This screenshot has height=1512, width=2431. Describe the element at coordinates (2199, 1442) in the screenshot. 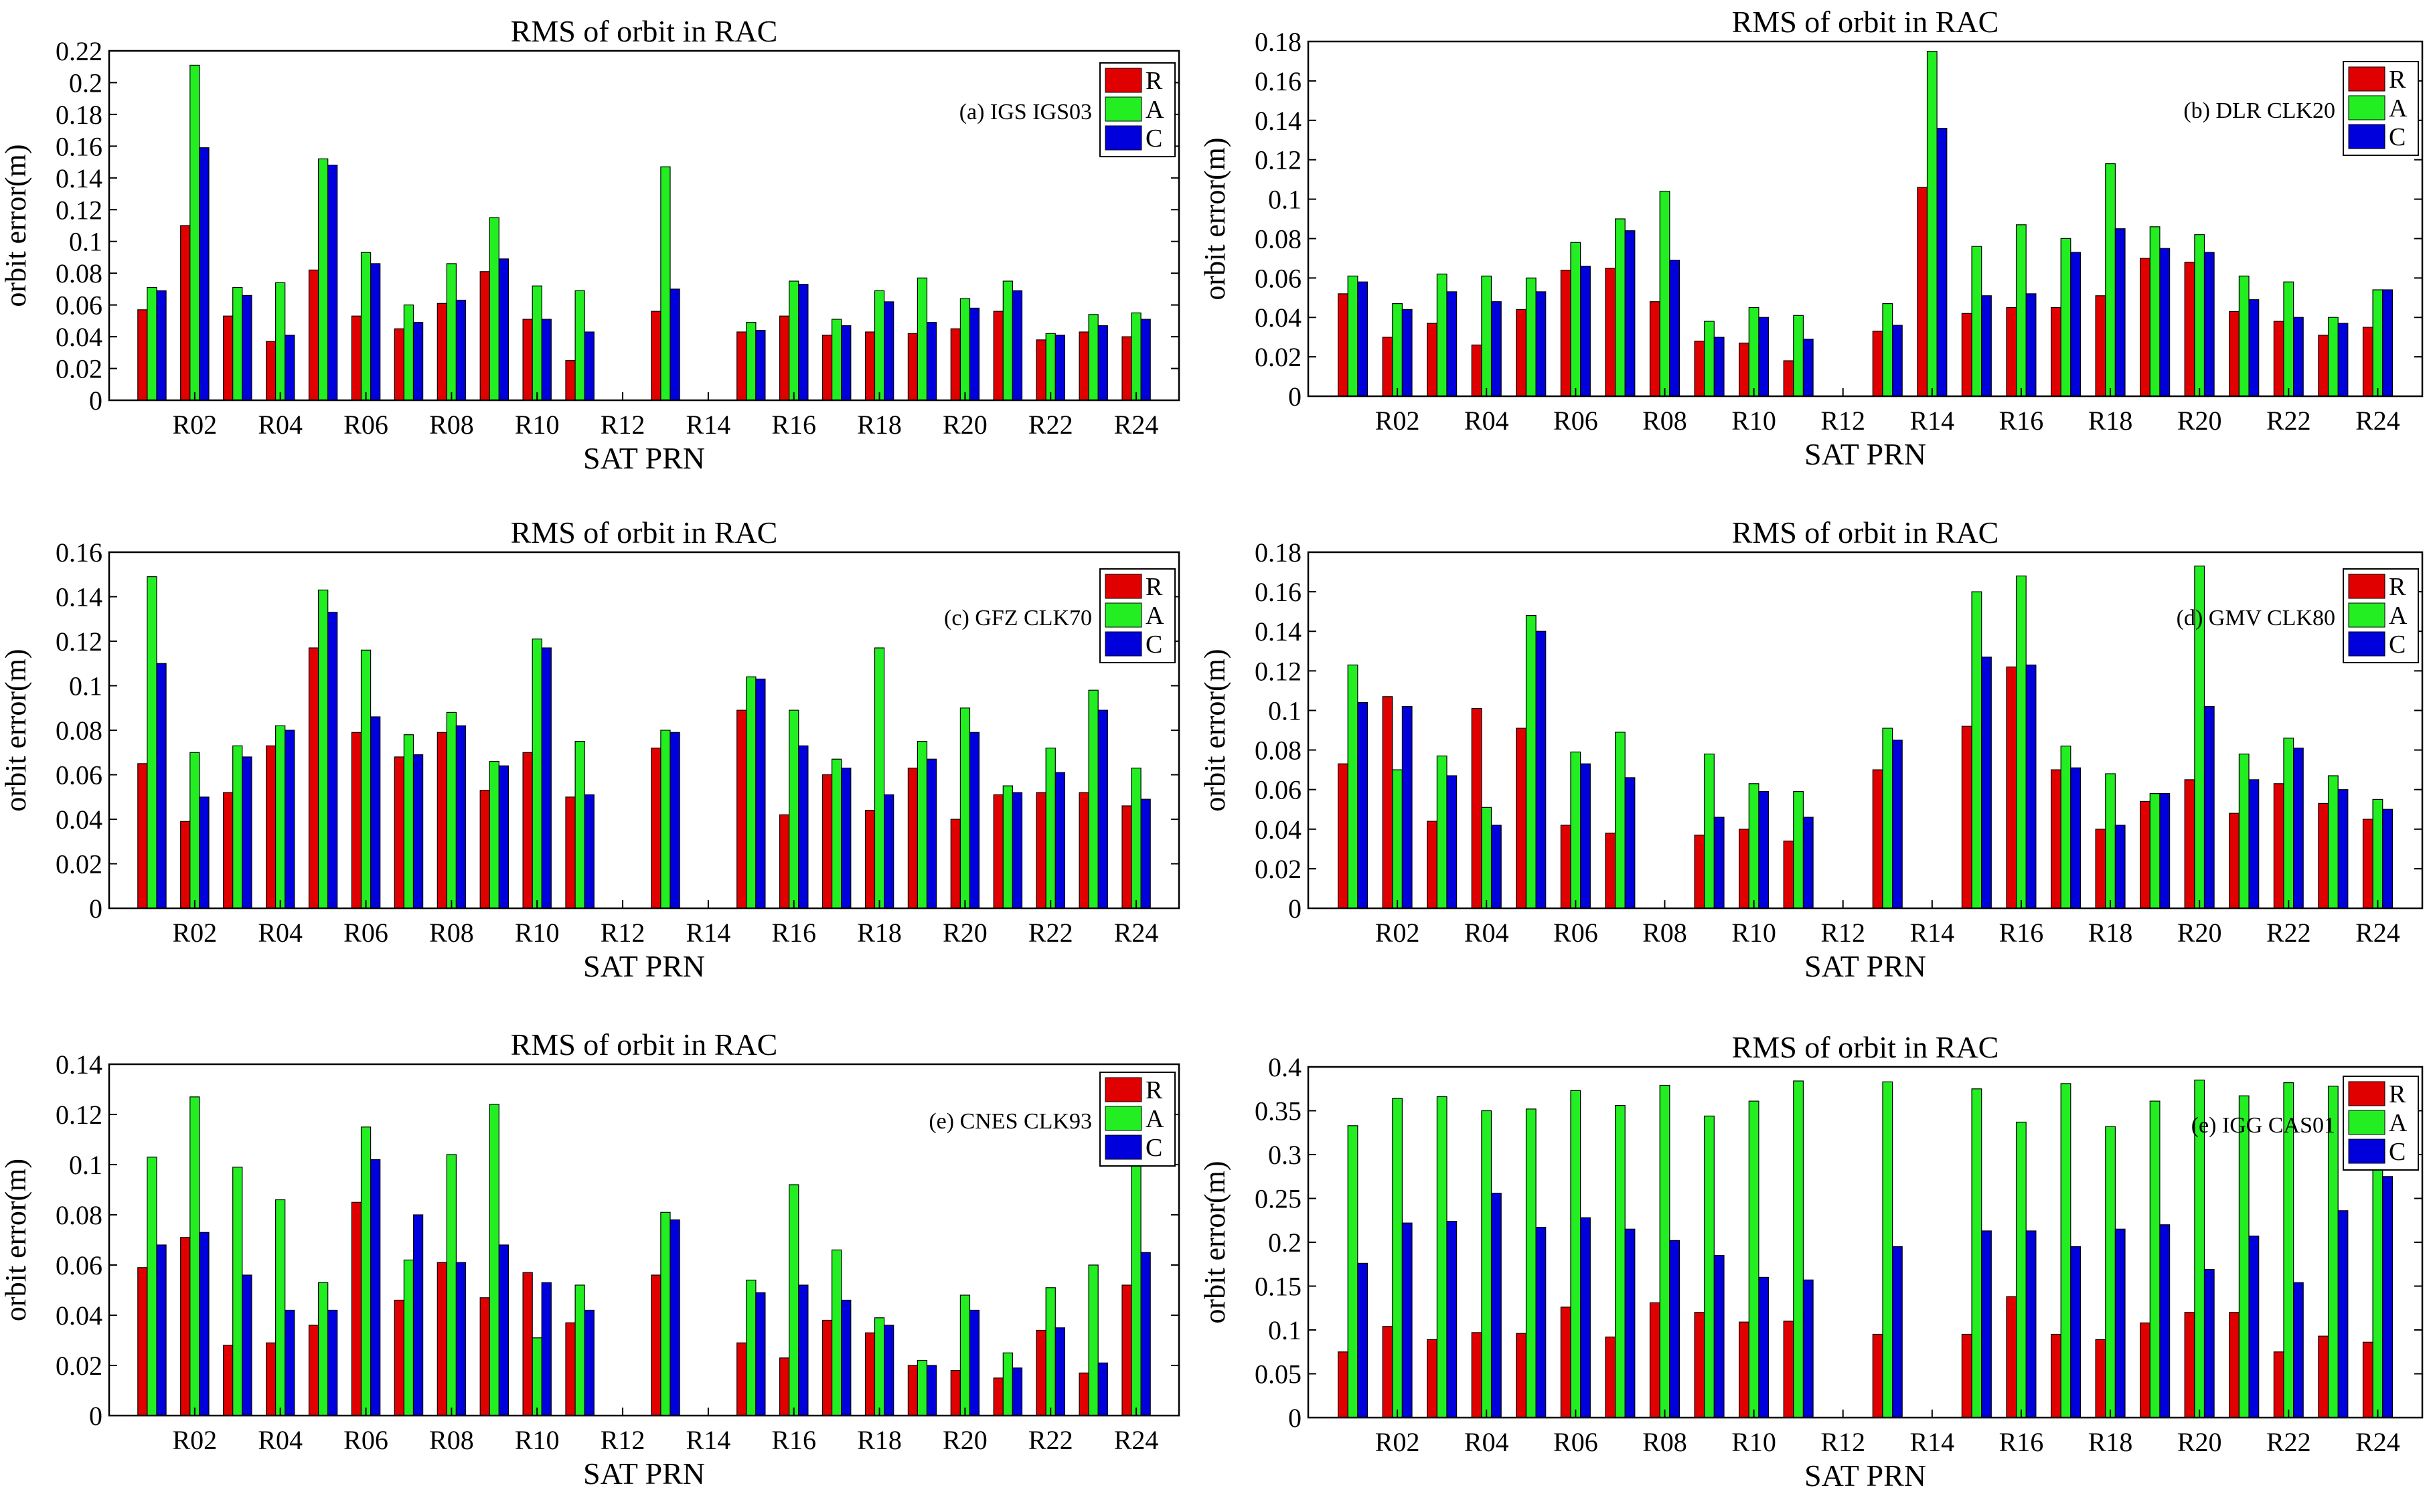

I see `x-tick-label: R20` at that location.